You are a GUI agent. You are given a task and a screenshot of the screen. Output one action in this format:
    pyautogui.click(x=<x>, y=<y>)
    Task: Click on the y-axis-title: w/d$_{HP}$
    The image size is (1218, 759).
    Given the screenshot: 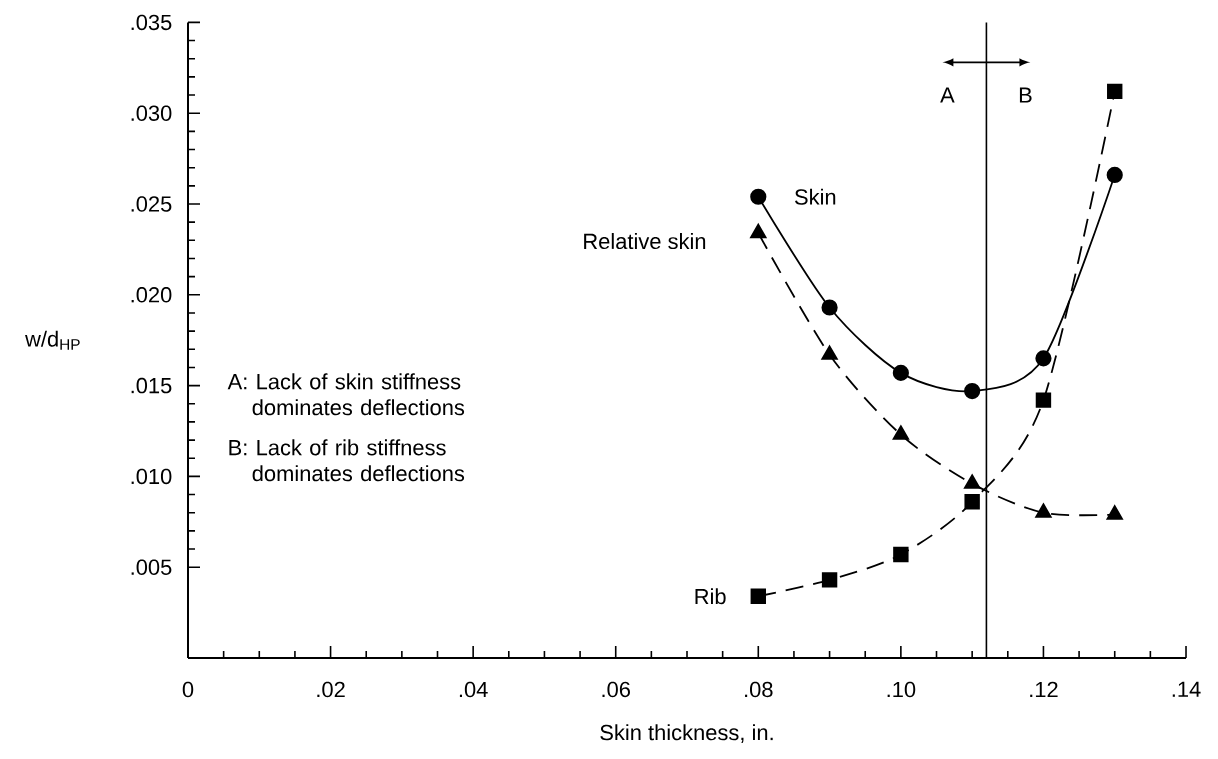 What is the action you would take?
    pyautogui.click(x=52, y=340)
    